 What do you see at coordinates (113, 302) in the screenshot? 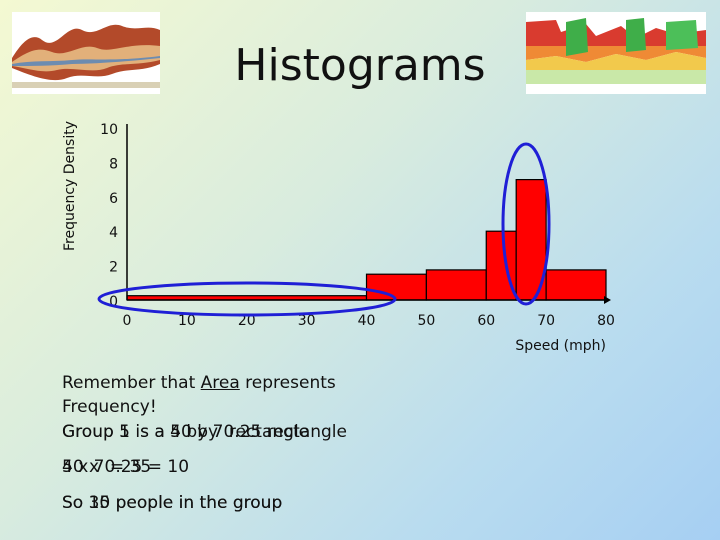
I see `y-tick-label-0: 0` at bounding box center [113, 302].